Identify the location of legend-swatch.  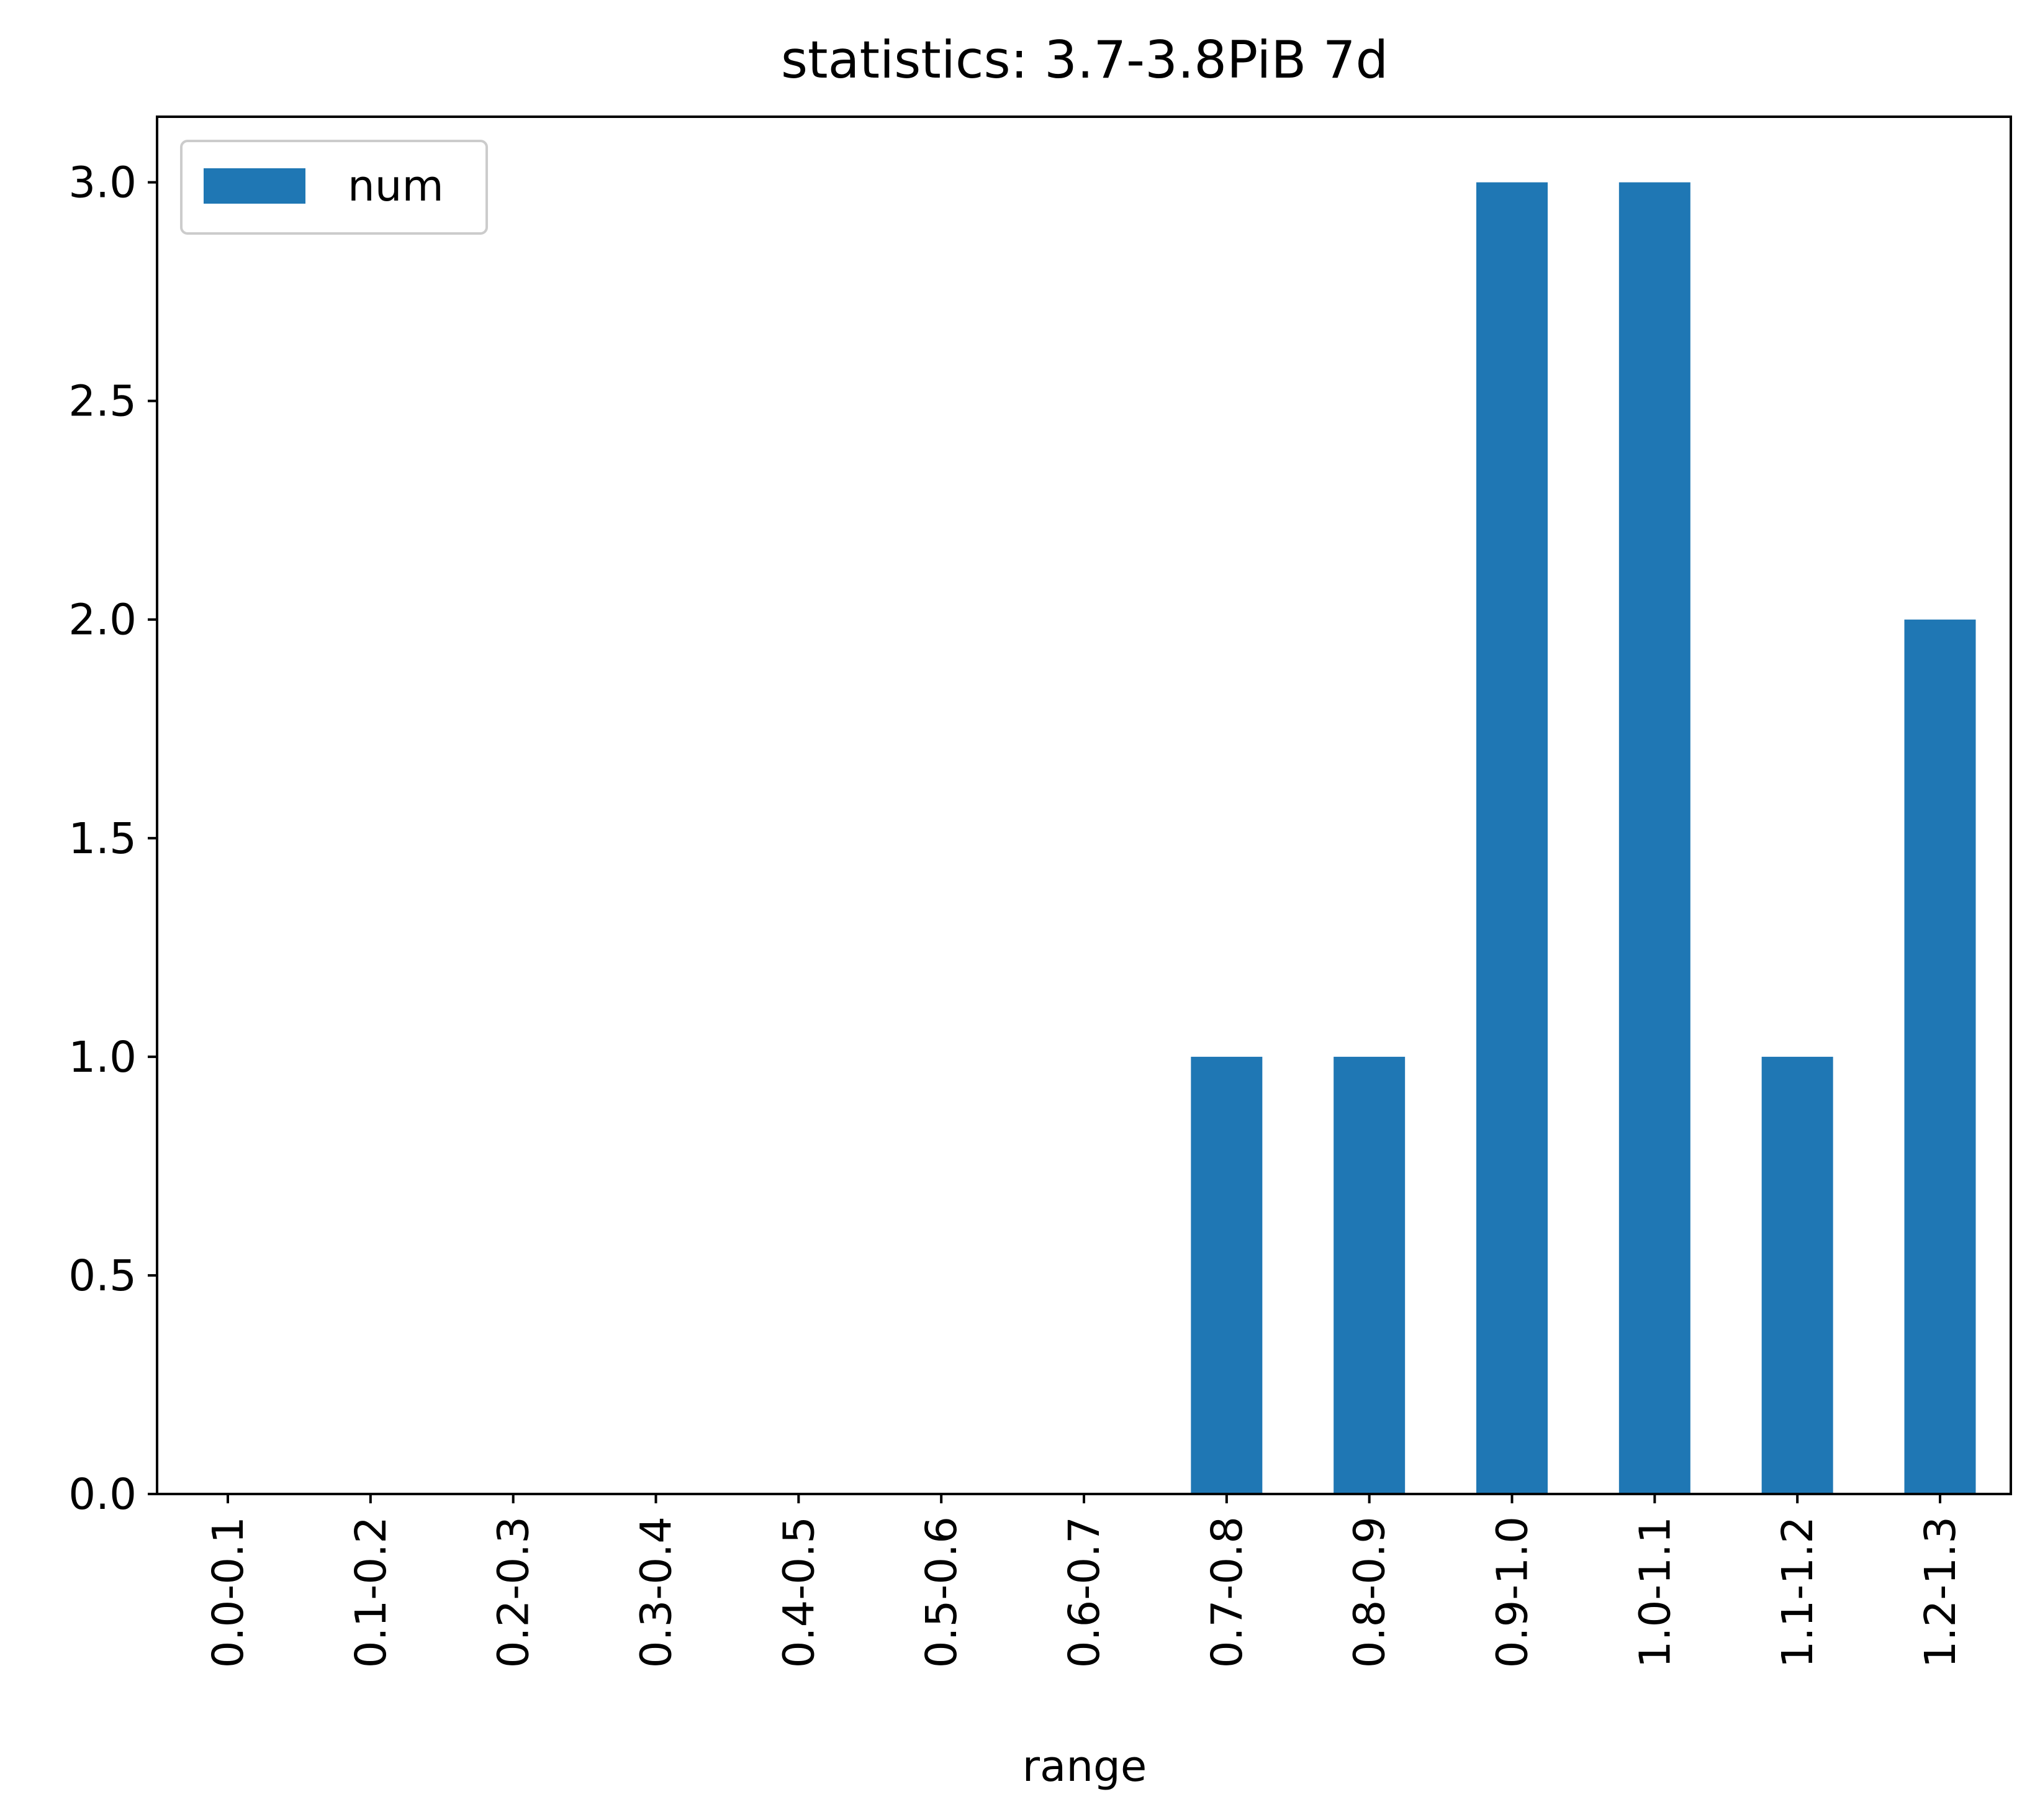
(254, 186).